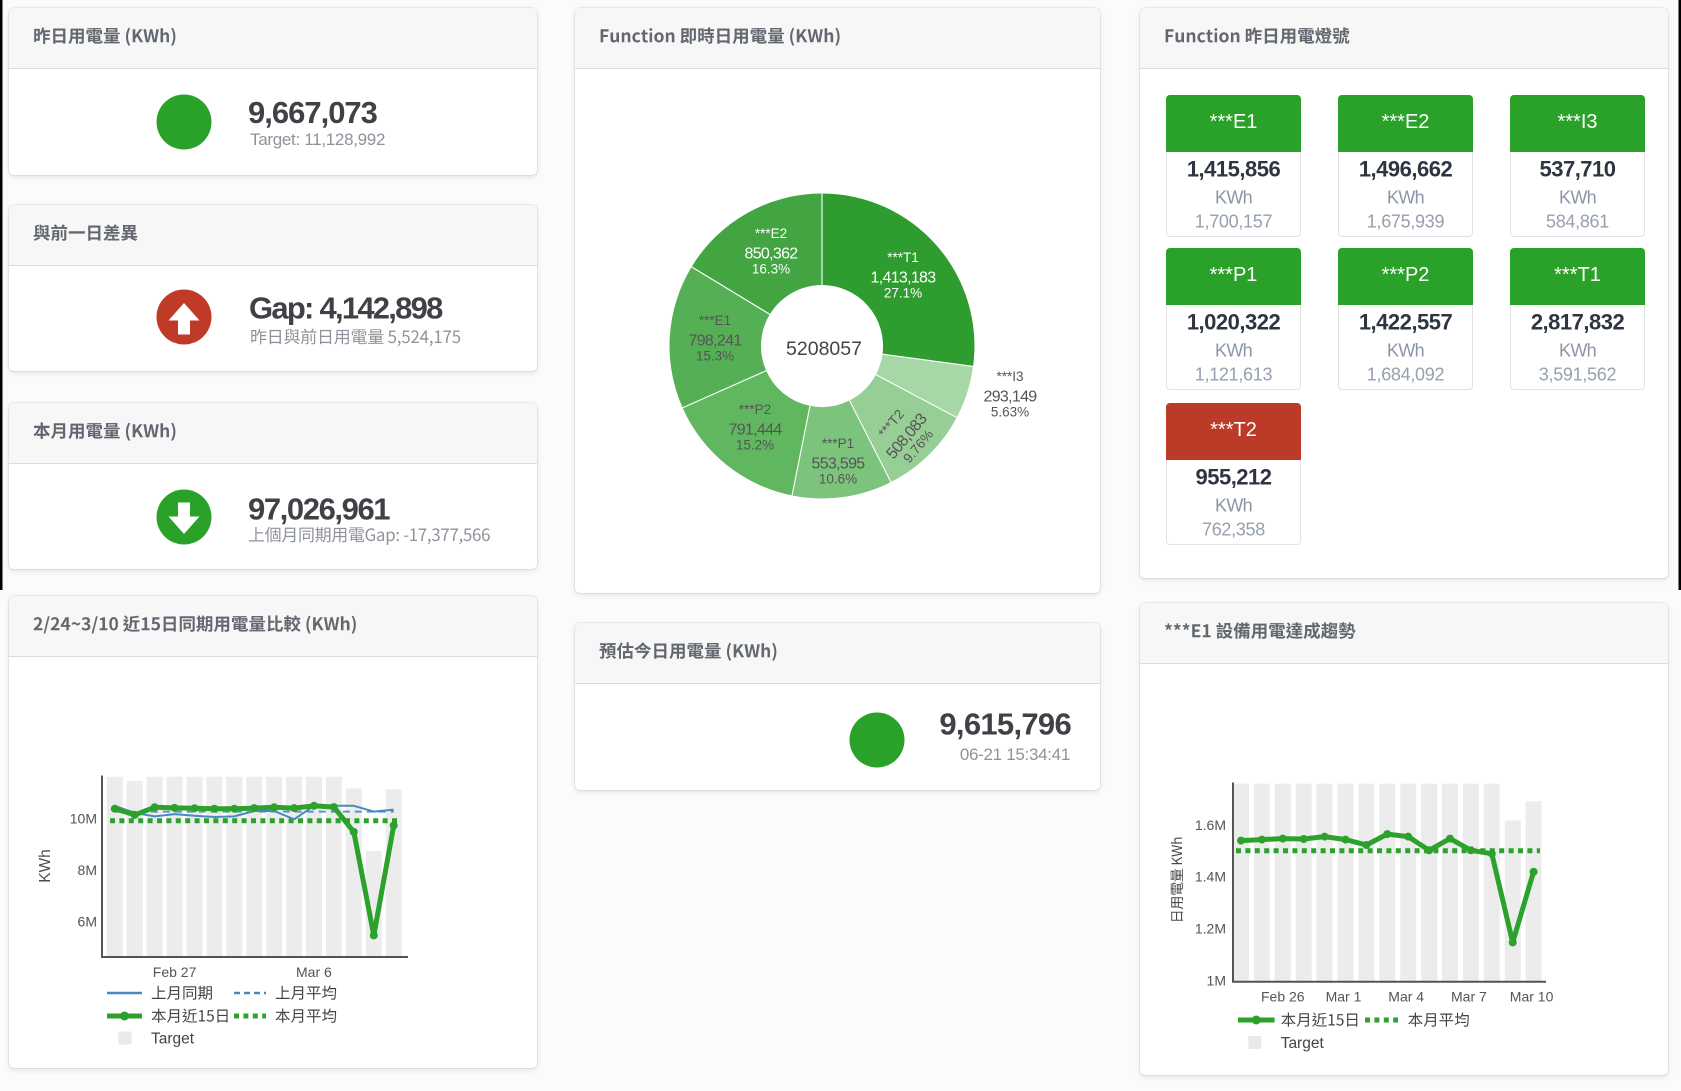 This screenshot has width=1681, height=1091. What do you see at coordinates (314, 972) in the screenshot?
I see `svg-text: Mar 6` at bounding box center [314, 972].